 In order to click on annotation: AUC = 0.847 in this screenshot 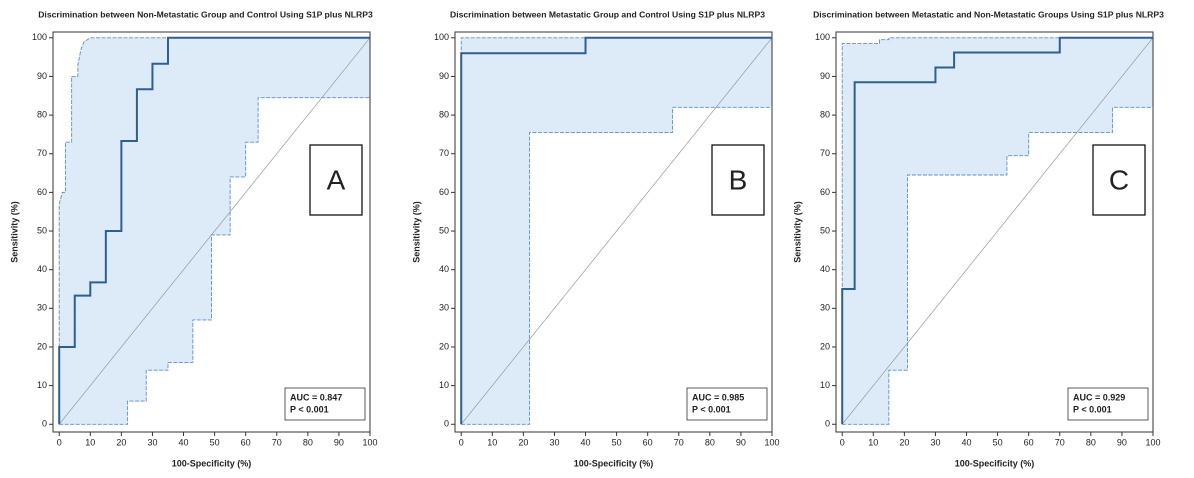, I will do `click(316, 397)`.